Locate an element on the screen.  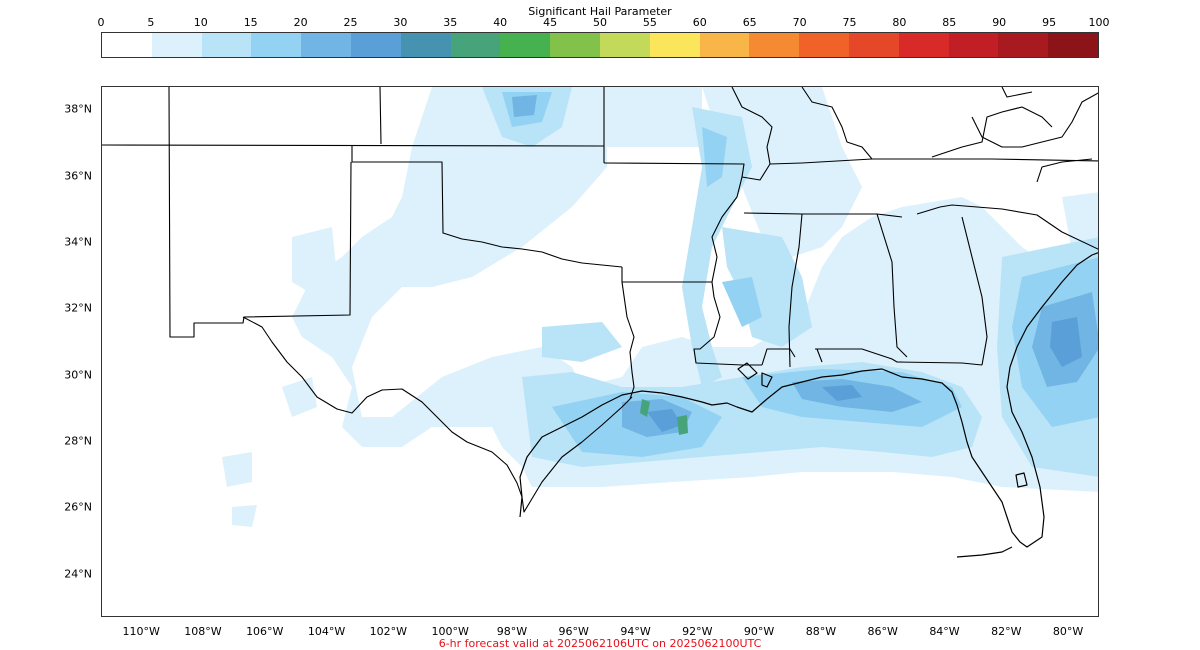
latitude-label: 24°N is located at coordinates (78, 574).